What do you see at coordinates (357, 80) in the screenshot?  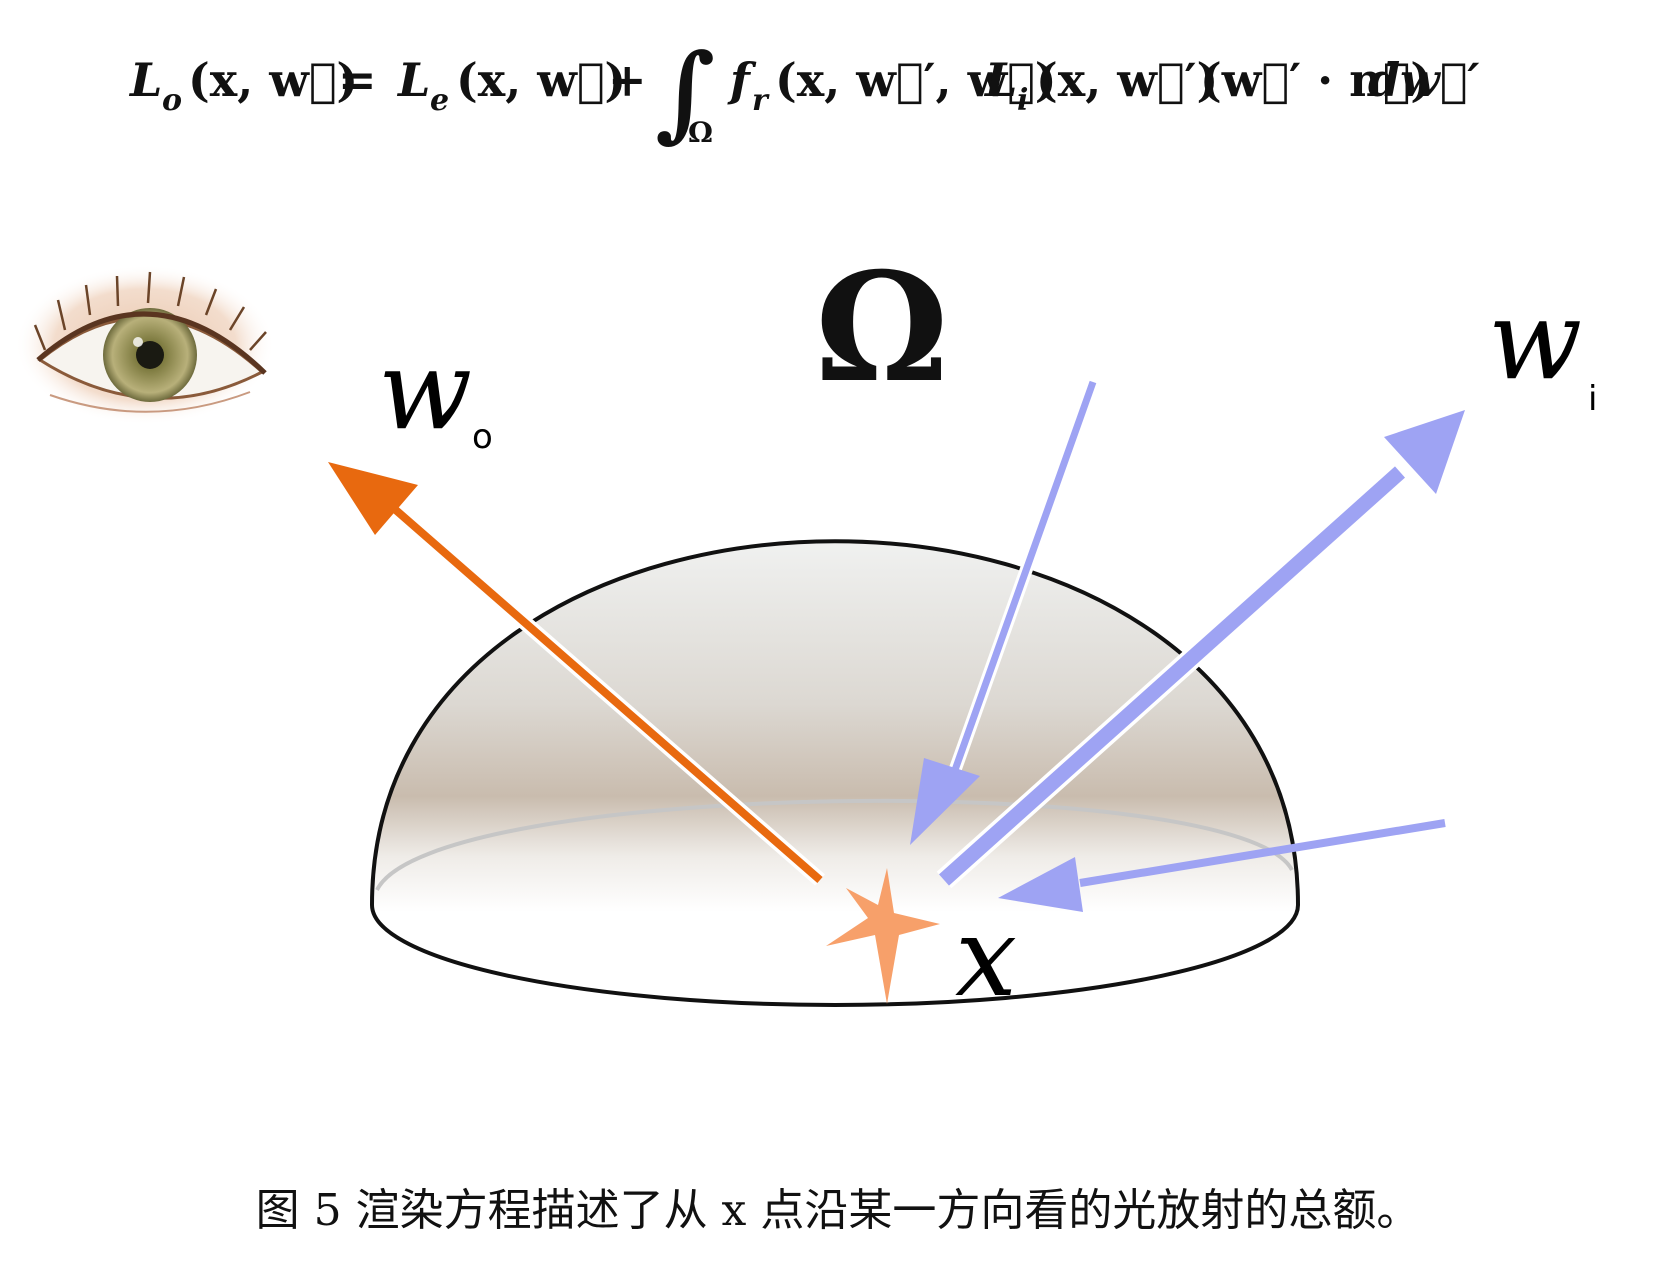 I see `equals-sign: =` at bounding box center [357, 80].